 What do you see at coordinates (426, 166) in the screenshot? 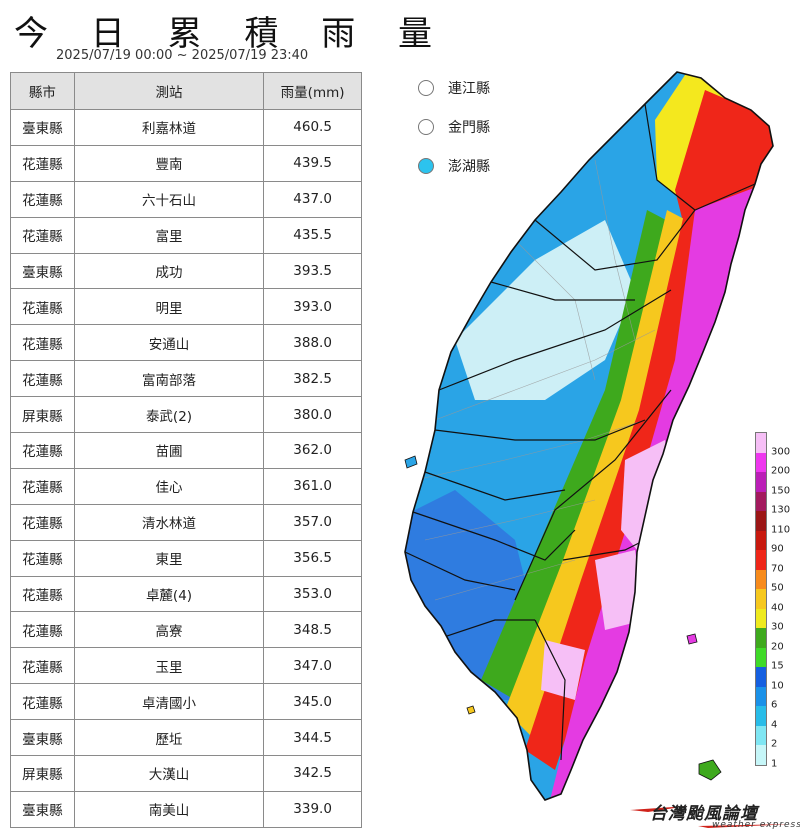
I see `island-color-dot` at bounding box center [426, 166].